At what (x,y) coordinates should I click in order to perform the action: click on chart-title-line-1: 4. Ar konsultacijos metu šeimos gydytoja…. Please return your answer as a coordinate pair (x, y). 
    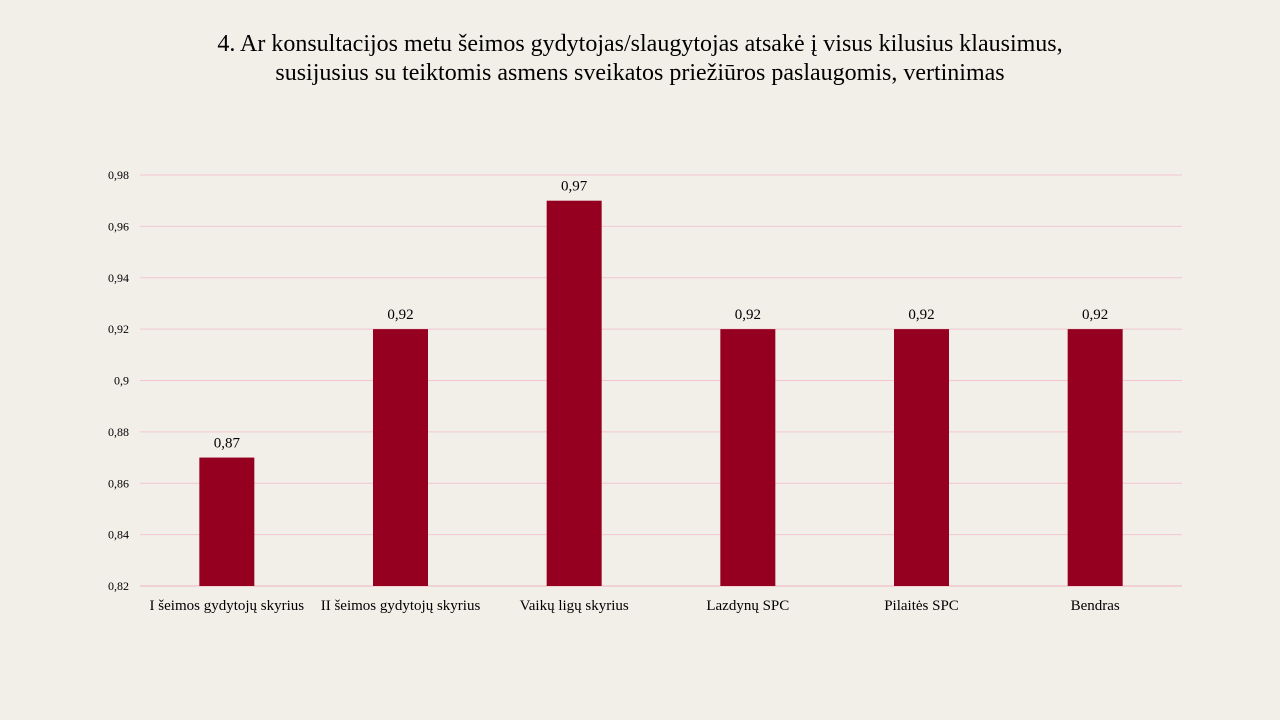
    Looking at the image, I should click on (640, 44).